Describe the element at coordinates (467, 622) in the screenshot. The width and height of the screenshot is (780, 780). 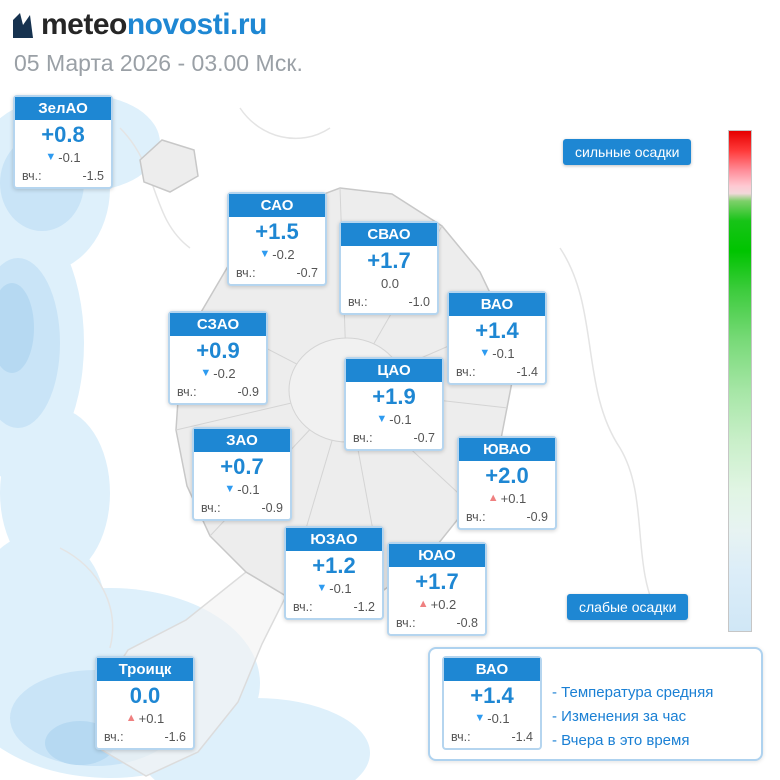
I see `yesterday-value: -0.8` at that location.